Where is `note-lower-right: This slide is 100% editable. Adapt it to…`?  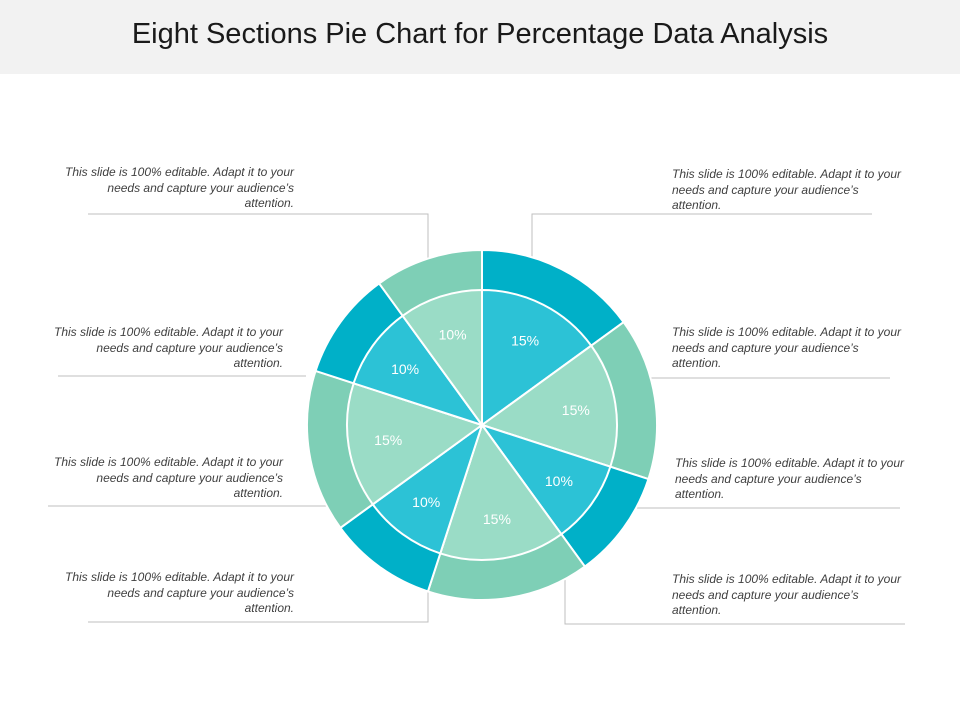
note-lower-right: This slide is 100% editable. Adapt it to… is located at coordinates (790, 478).